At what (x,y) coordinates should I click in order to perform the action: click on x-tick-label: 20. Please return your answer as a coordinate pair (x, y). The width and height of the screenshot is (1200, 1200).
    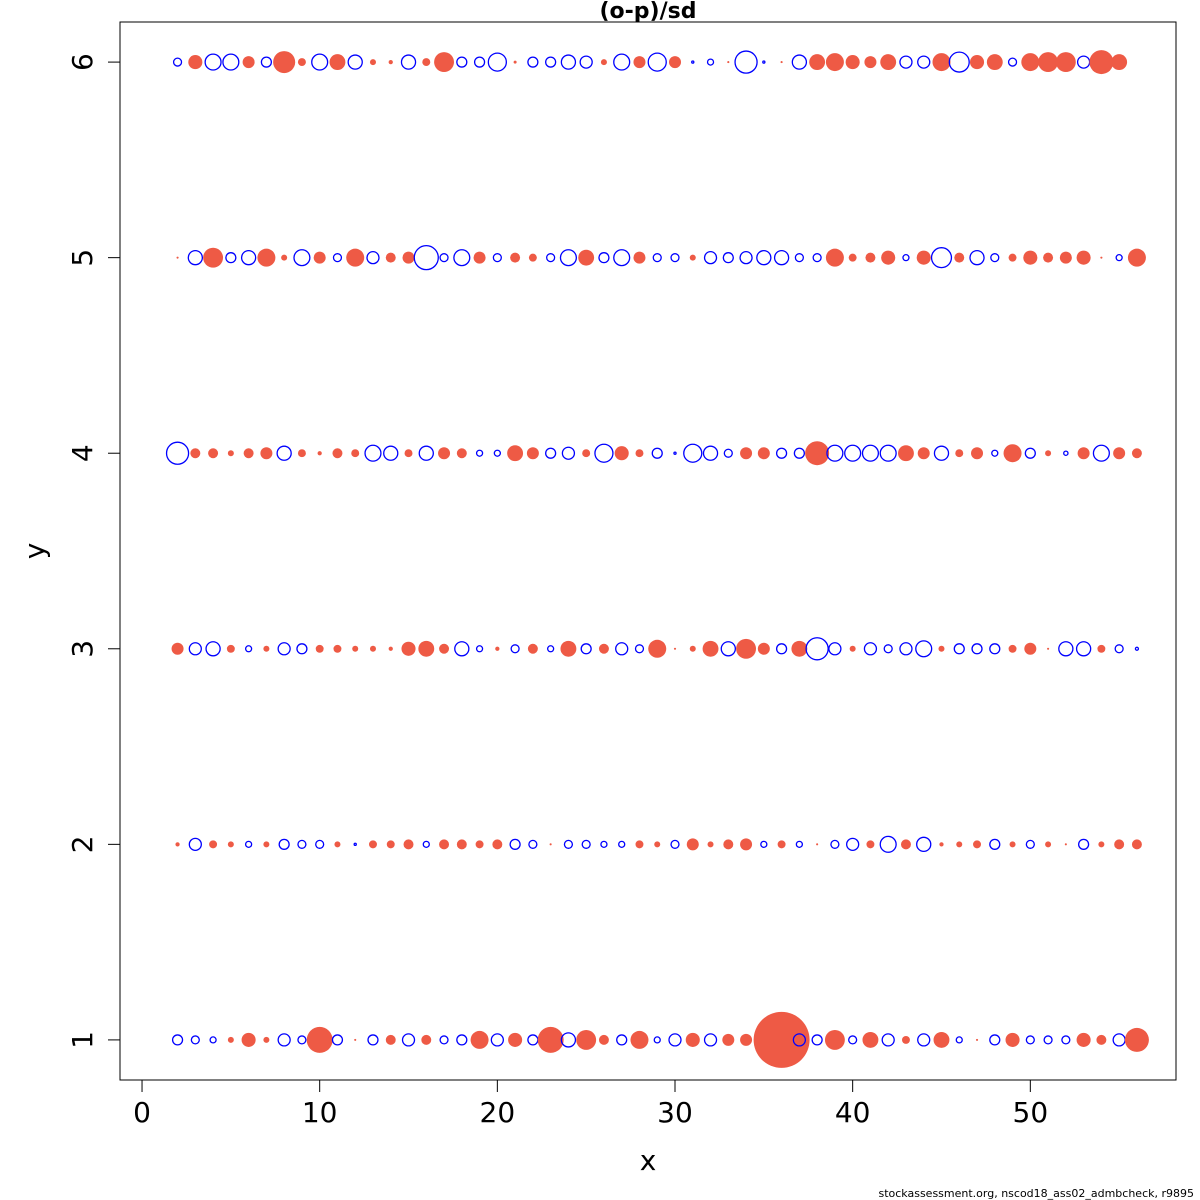
    Looking at the image, I should click on (498, 1112).